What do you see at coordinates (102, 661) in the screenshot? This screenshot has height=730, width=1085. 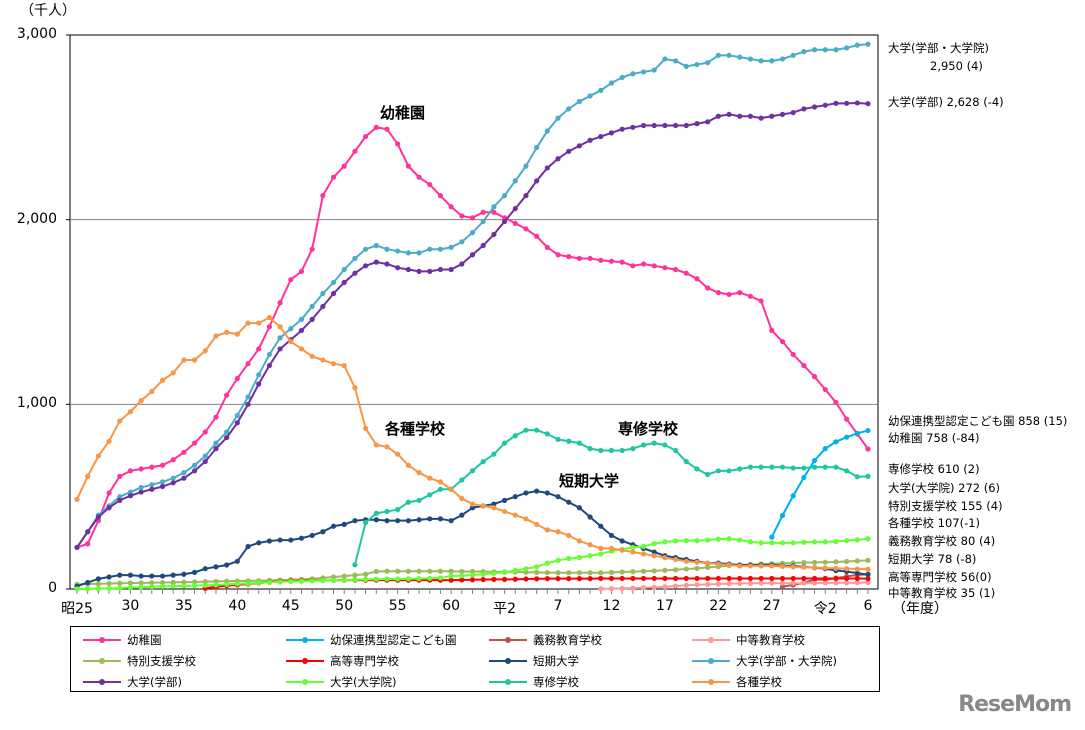 I see `legend-marker` at bounding box center [102, 661].